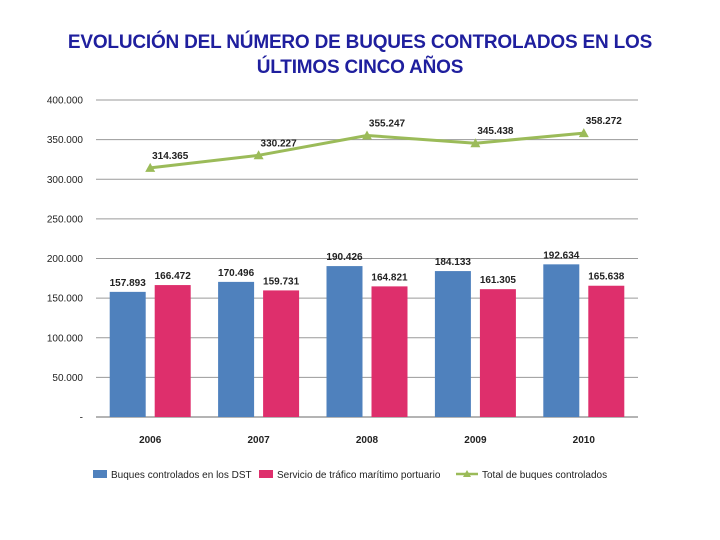  What do you see at coordinates (65, 338) in the screenshot?
I see `y-tick-label: 100.000` at bounding box center [65, 338].